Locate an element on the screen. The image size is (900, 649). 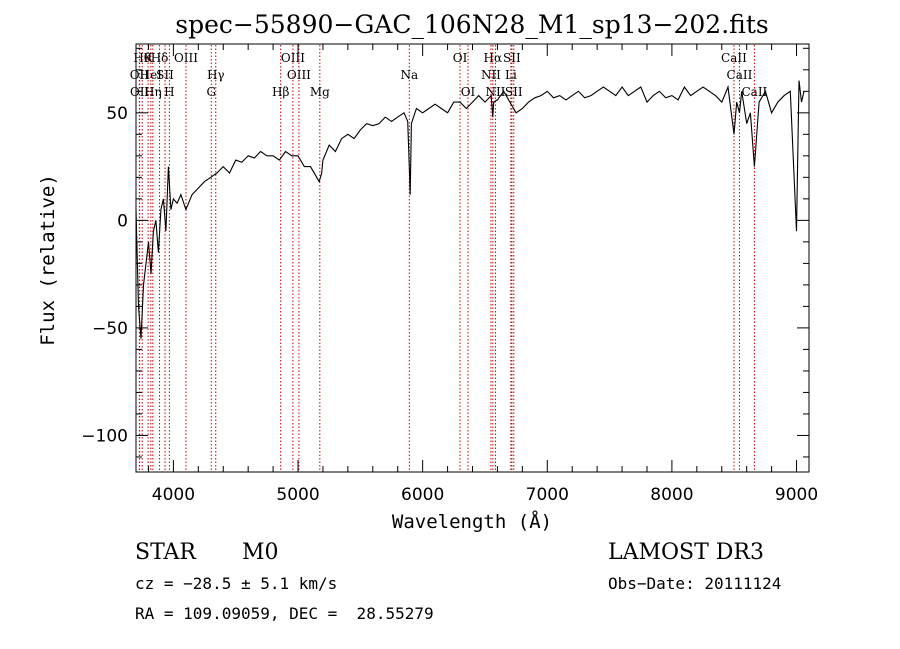
ra-dec-coordinates: RA = 109.09059, DEC = 28.55279 is located at coordinates (284, 613).